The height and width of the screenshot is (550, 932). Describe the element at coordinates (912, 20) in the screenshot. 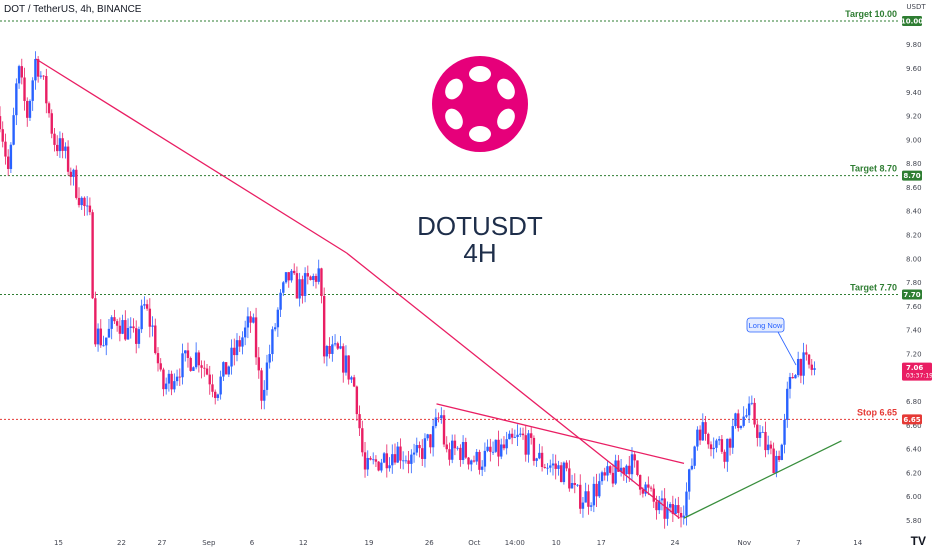

I see `level-badge` at that location.